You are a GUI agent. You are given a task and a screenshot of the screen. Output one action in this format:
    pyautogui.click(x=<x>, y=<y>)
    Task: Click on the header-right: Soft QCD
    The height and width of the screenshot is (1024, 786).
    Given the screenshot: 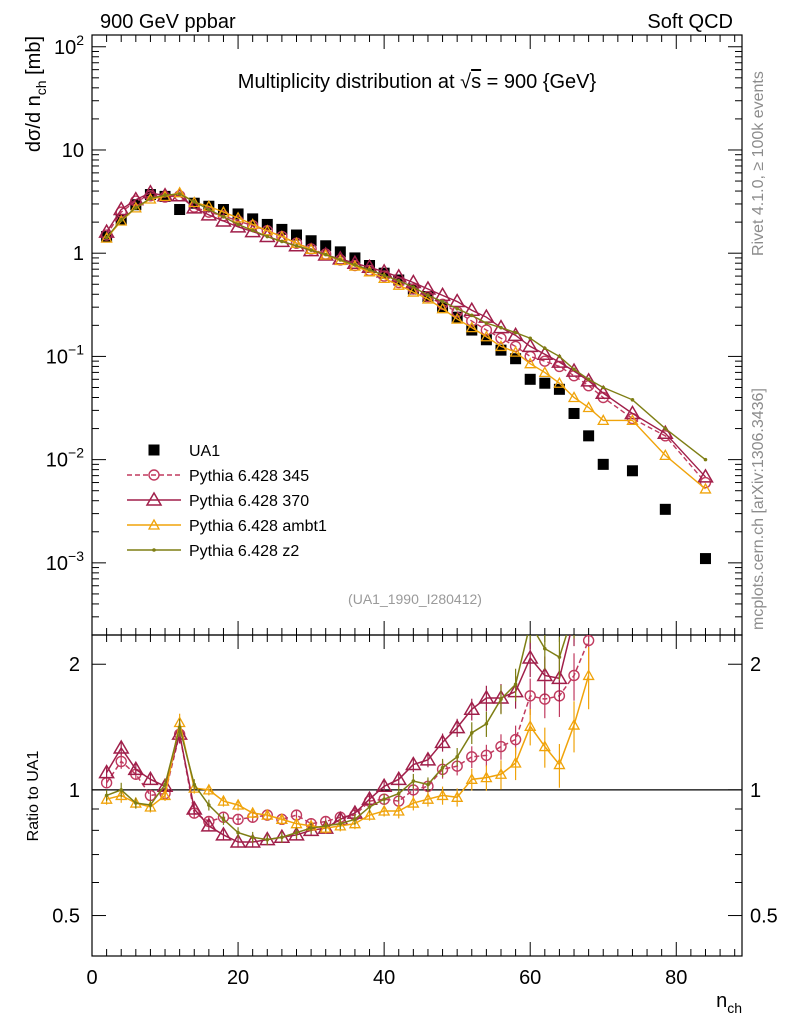 What is the action you would take?
    pyautogui.click(x=690, y=22)
    